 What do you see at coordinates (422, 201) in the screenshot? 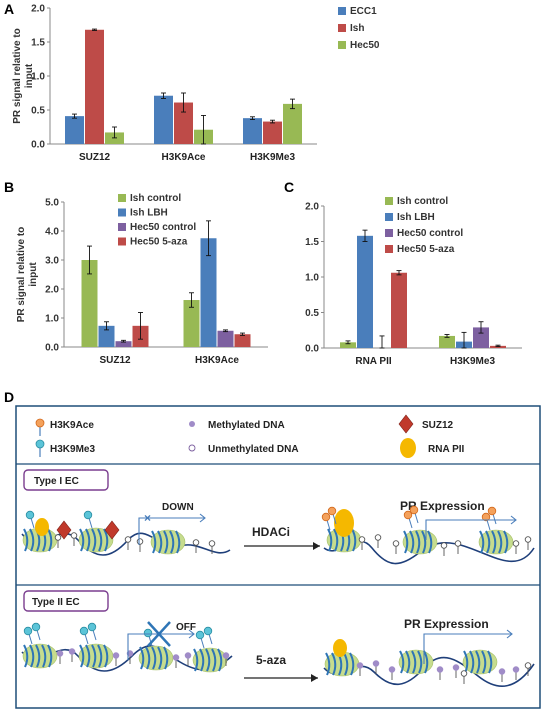
I see `legend-entry: Ish control` at bounding box center [422, 201].